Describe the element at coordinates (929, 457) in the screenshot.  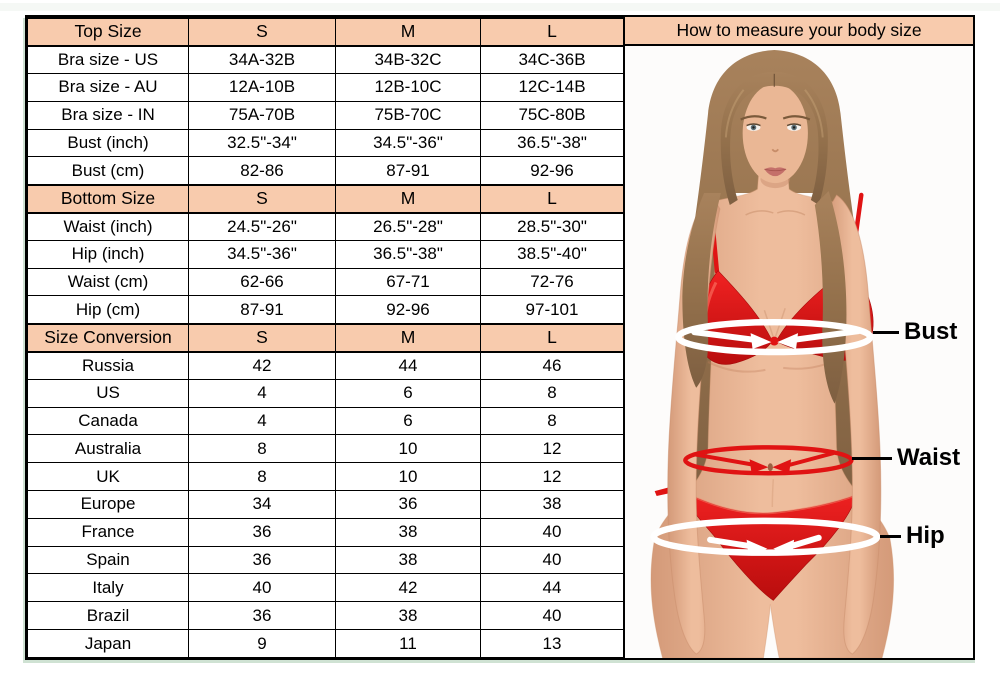
I see `waist-label-text: Waist` at that location.